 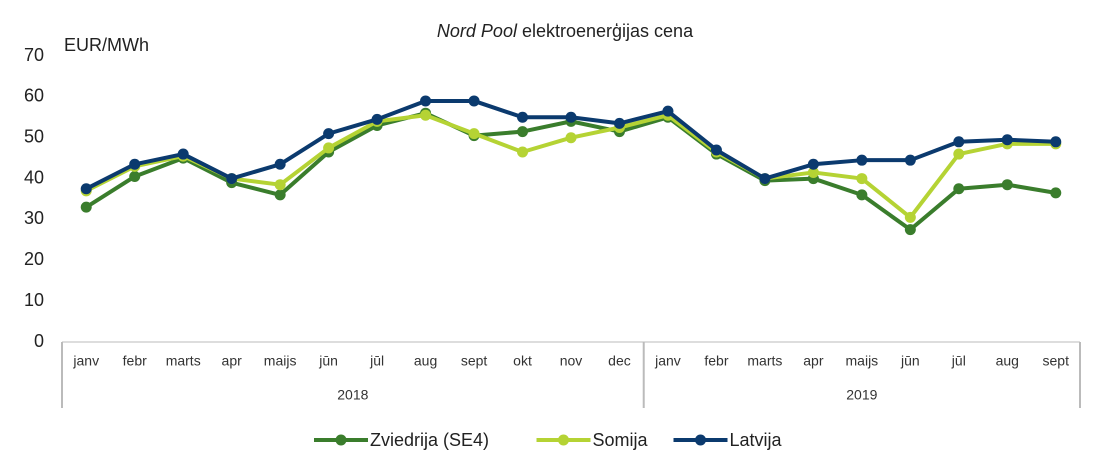 What do you see at coordinates (39, 341) in the screenshot?
I see `y-tick-label: 0` at bounding box center [39, 341].